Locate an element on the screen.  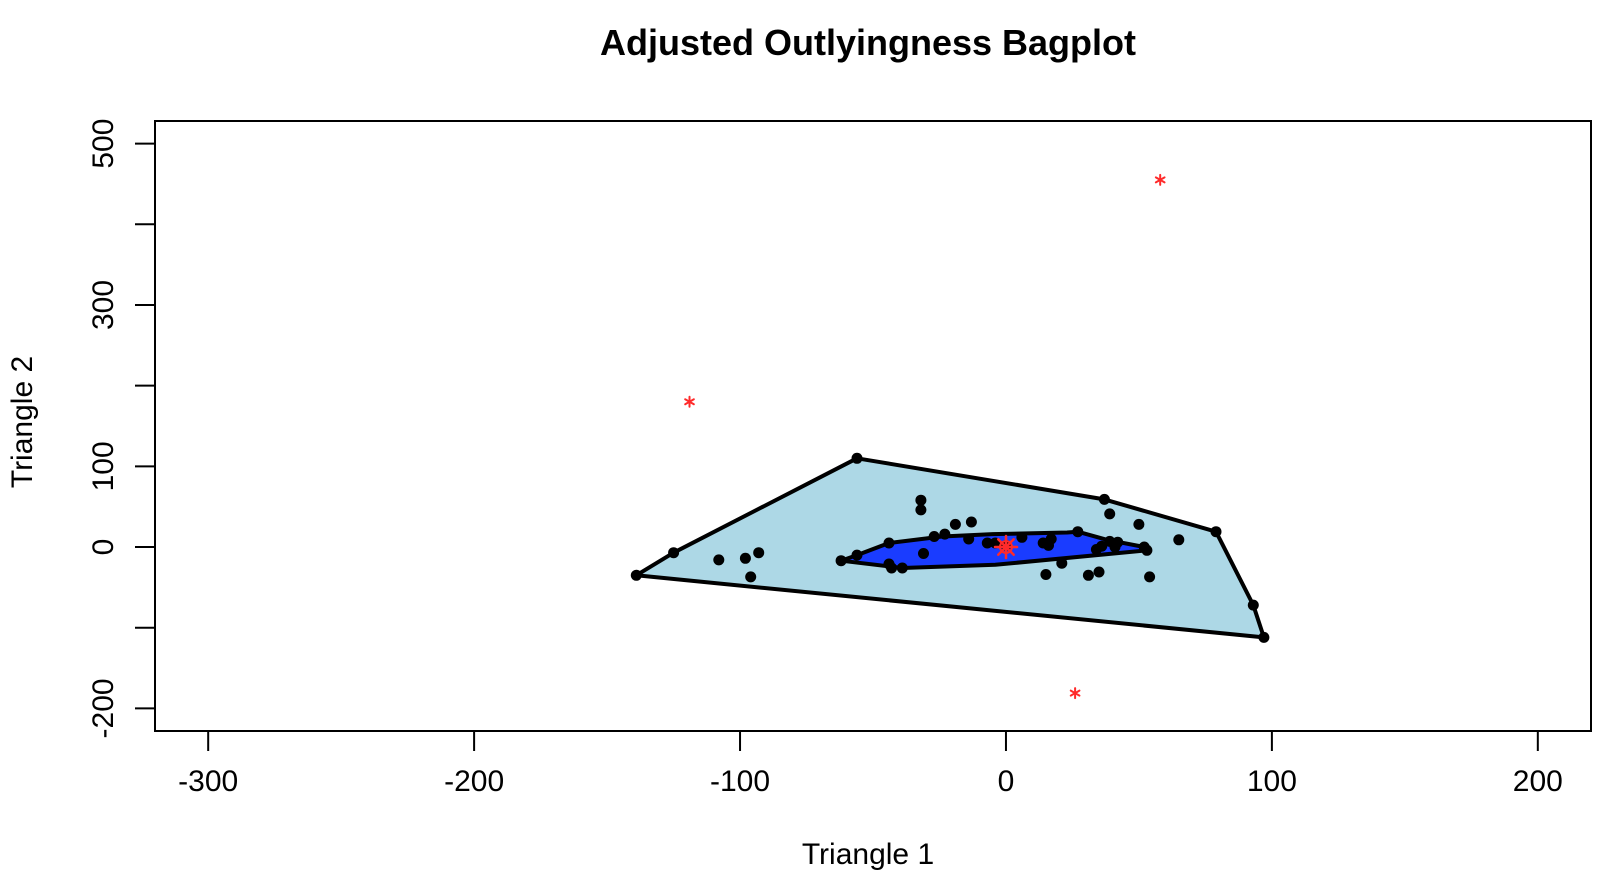
x-tick-label: 0 is located at coordinates (1006, 781).